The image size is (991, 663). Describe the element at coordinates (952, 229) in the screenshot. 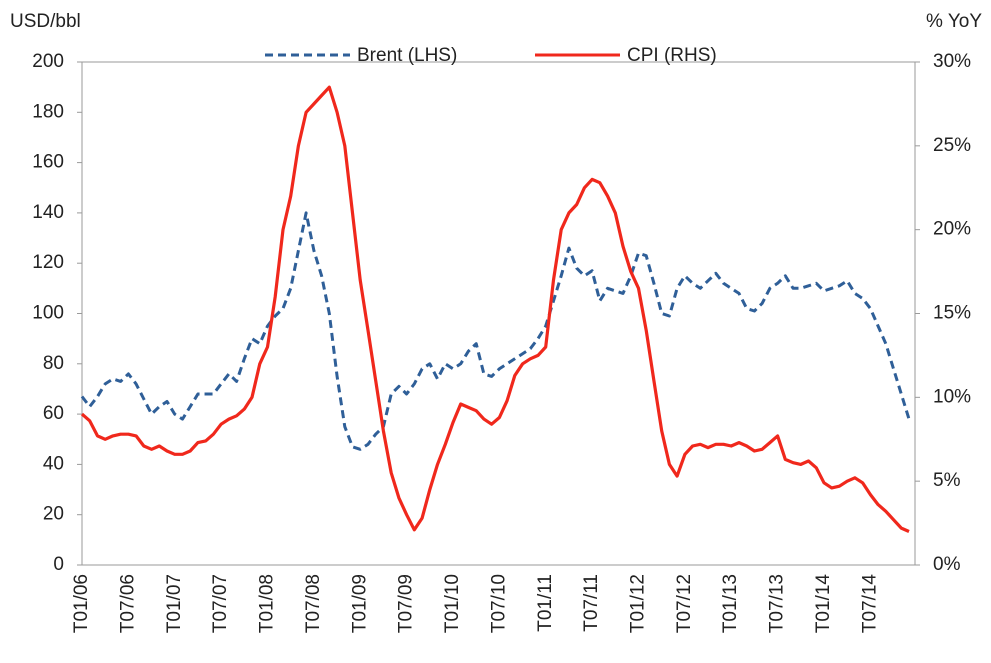

I see `y2-tick-label: 20%` at that location.